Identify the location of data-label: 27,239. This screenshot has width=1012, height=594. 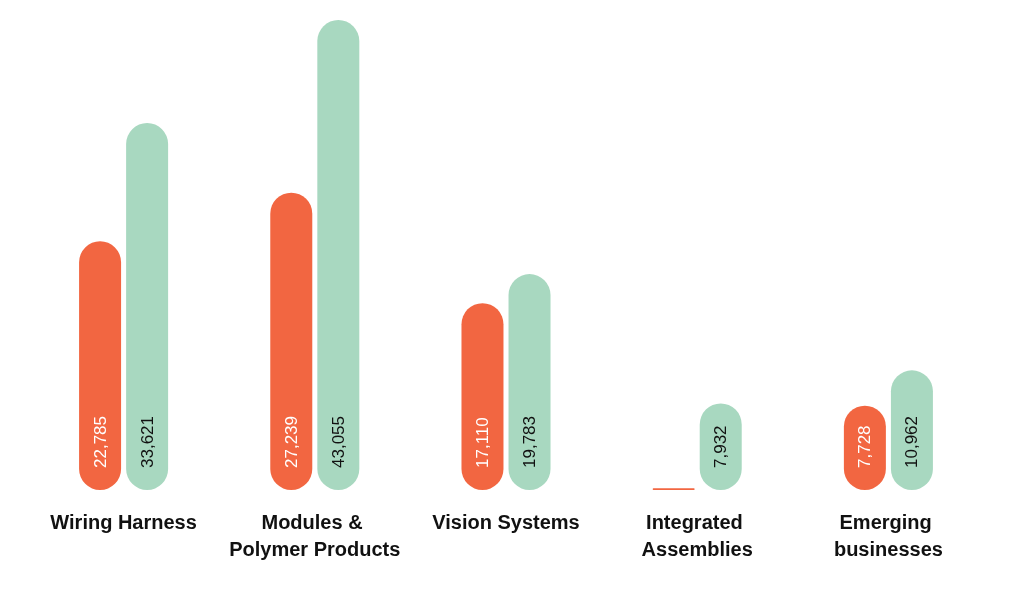
(291, 442).